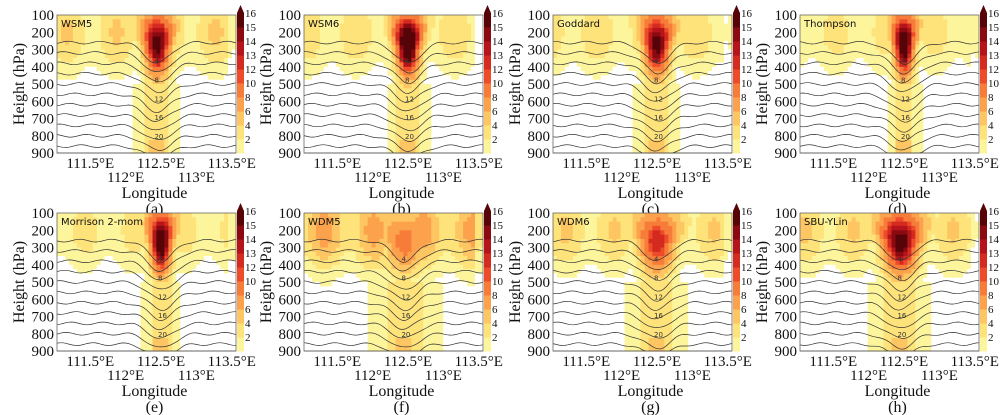  I want to click on colorbar-tick-label: 13, so click(251, 56).